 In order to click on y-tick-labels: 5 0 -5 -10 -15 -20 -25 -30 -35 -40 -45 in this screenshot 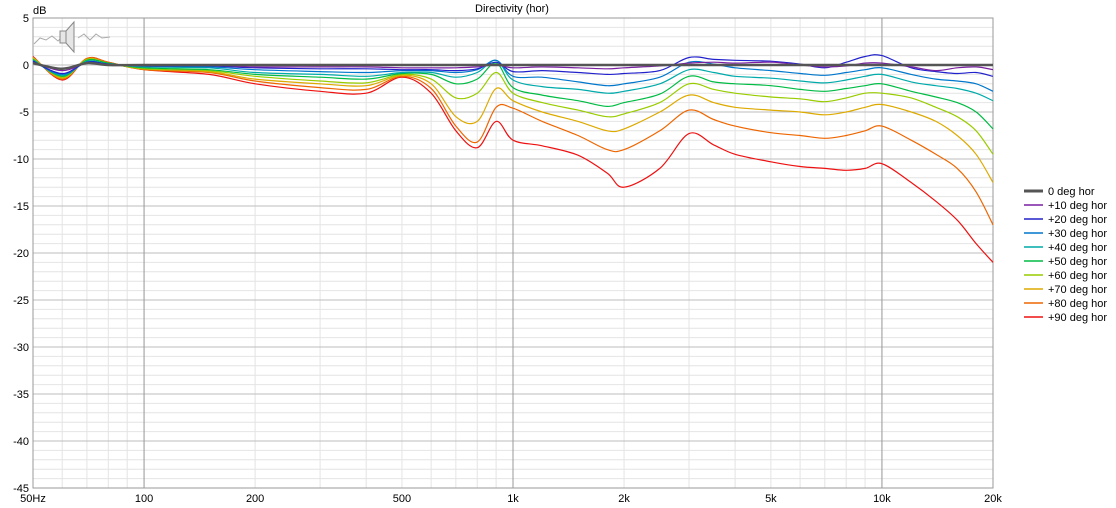, I will do `click(21, 254)`.